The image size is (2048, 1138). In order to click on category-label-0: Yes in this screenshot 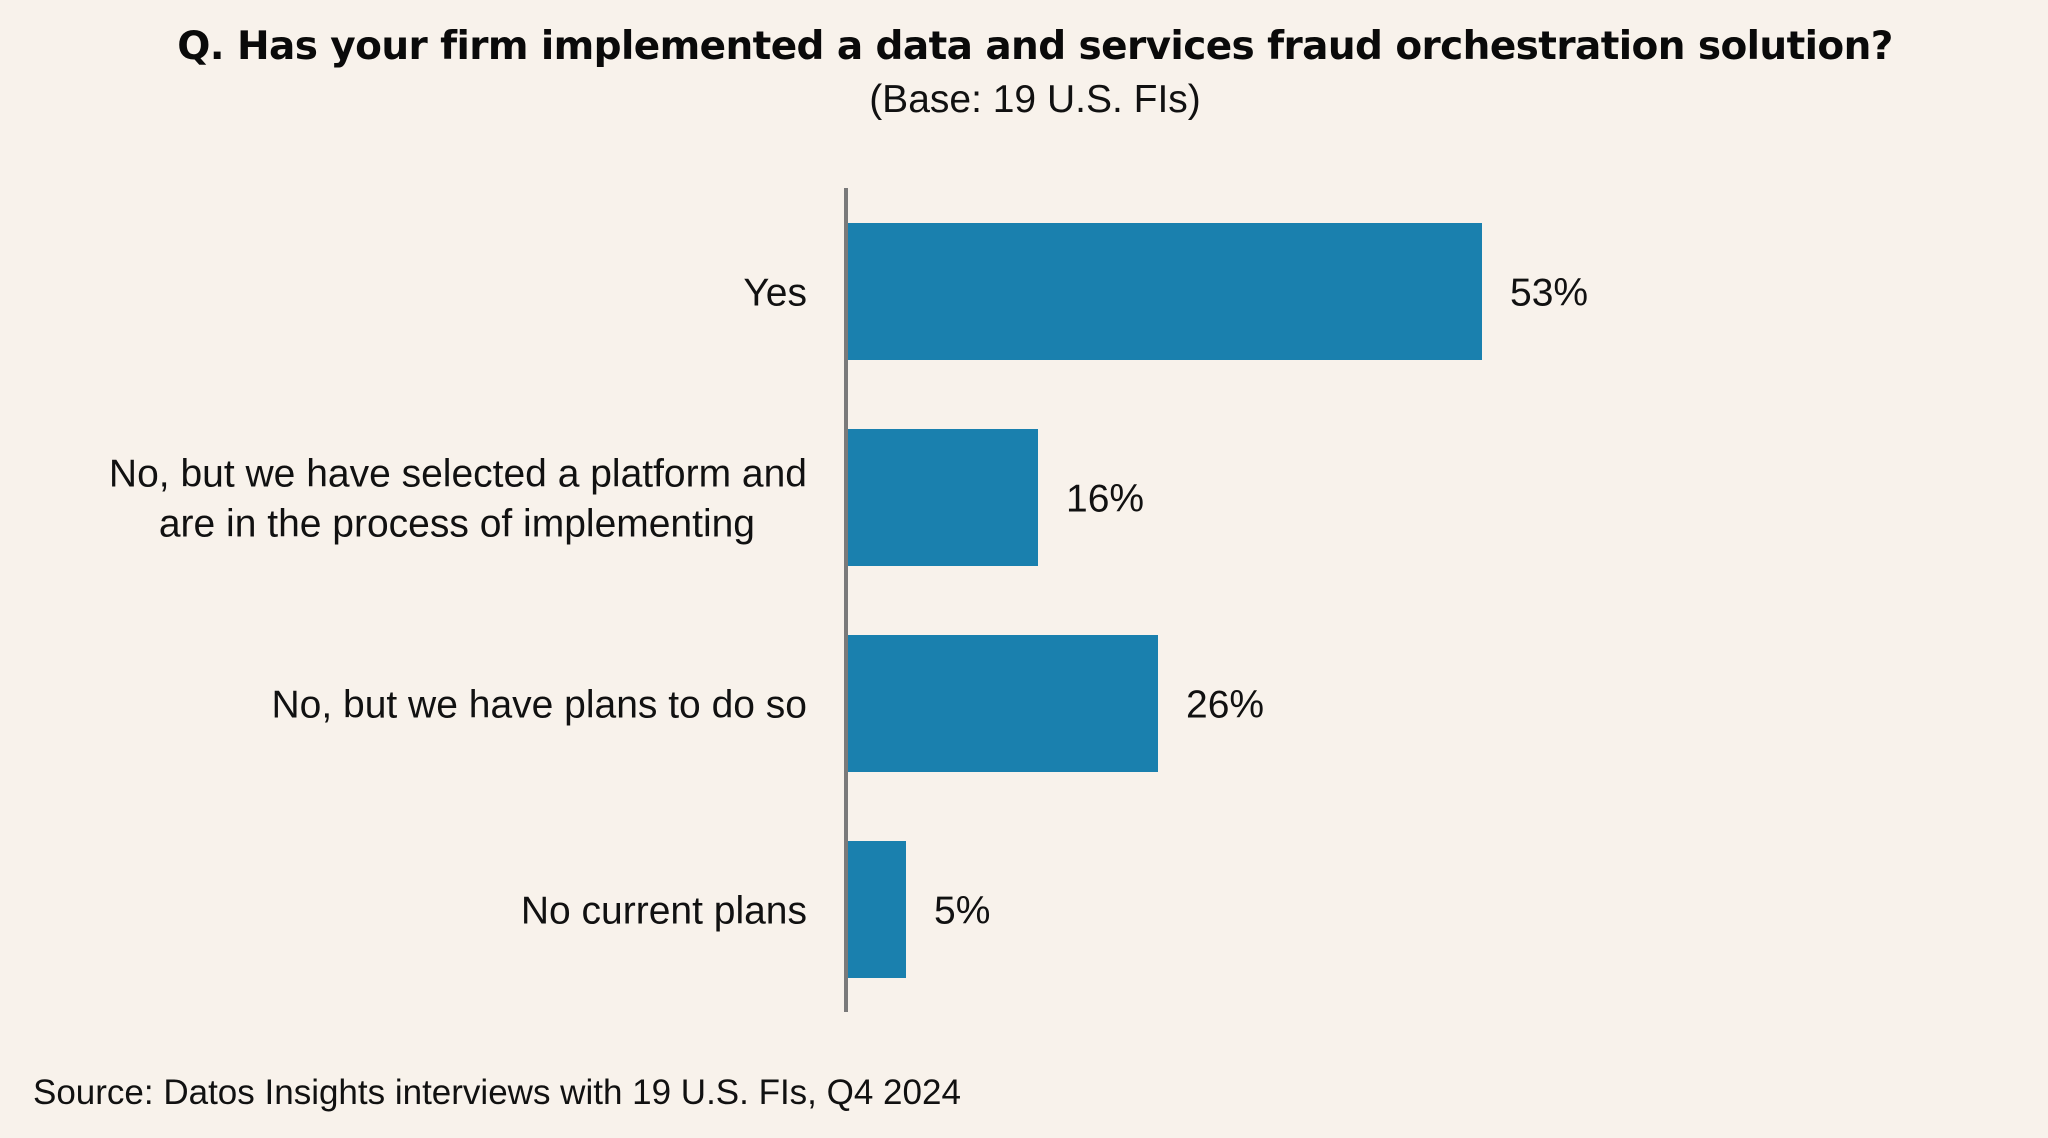, I will do `click(775, 293)`.